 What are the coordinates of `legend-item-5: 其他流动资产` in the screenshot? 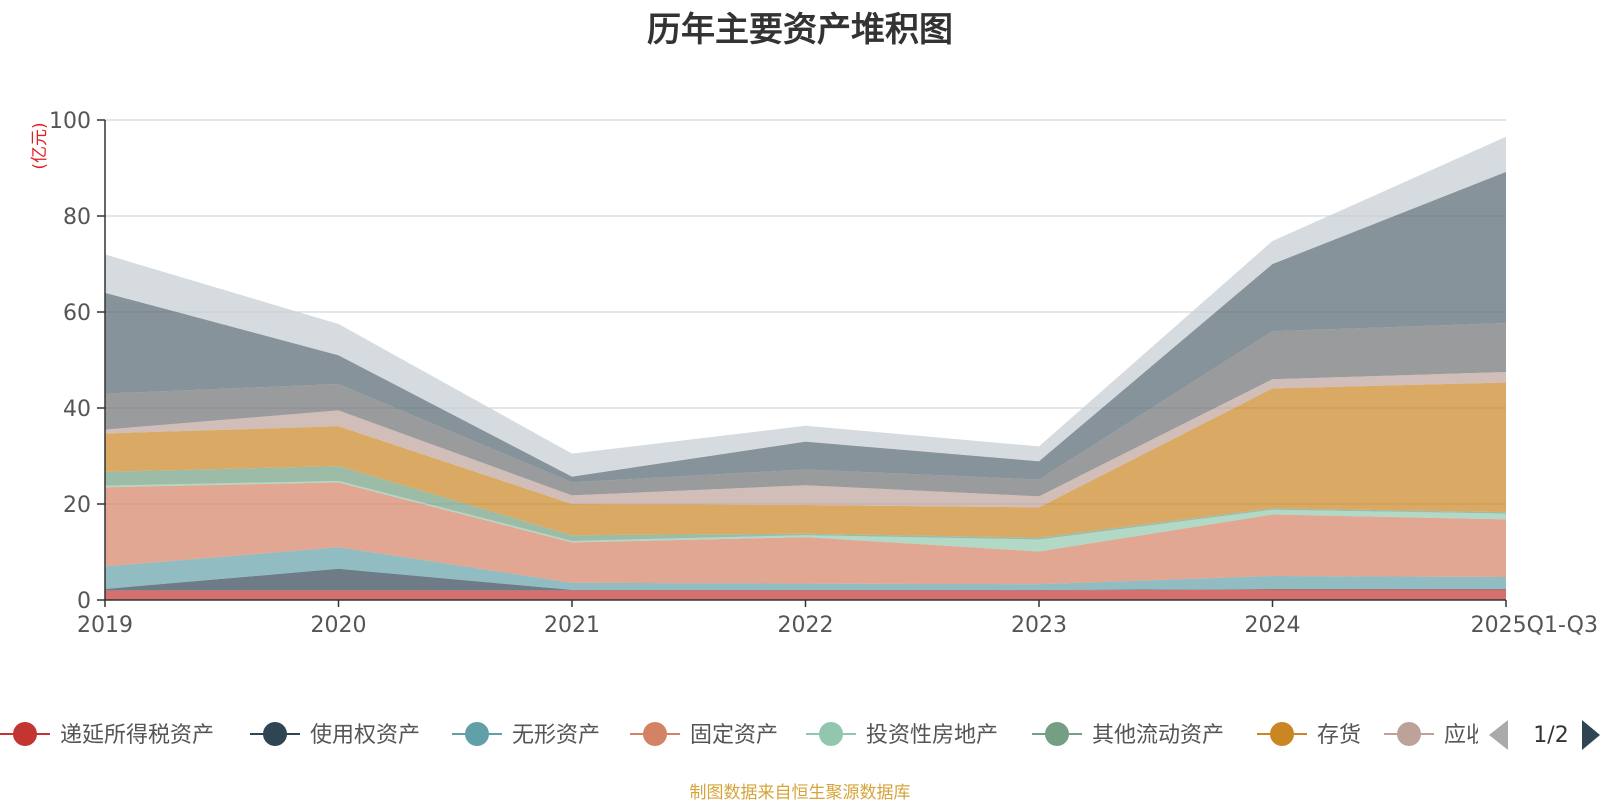 It's located at (1128, 735).